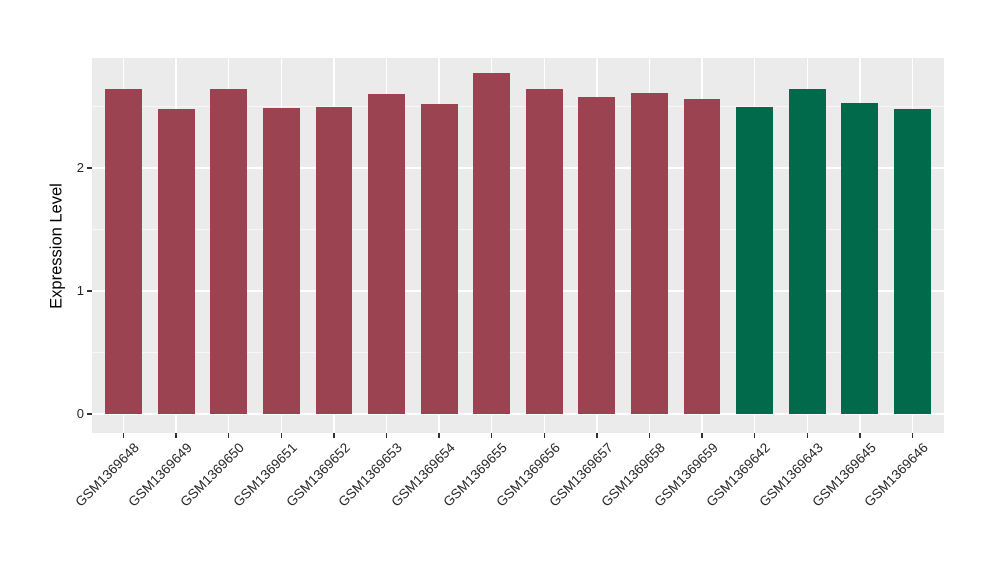 The height and width of the screenshot is (580, 1000). Describe the element at coordinates (912, 261) in the screenshot. I see `bar-GSM1369646` at that location.